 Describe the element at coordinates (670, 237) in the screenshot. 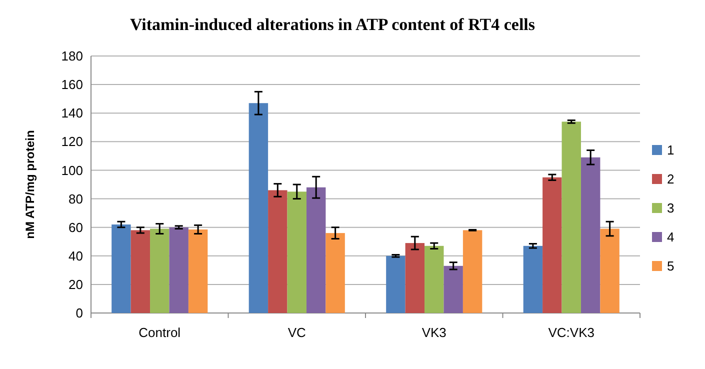

I see `legend-label: 4` at that location.